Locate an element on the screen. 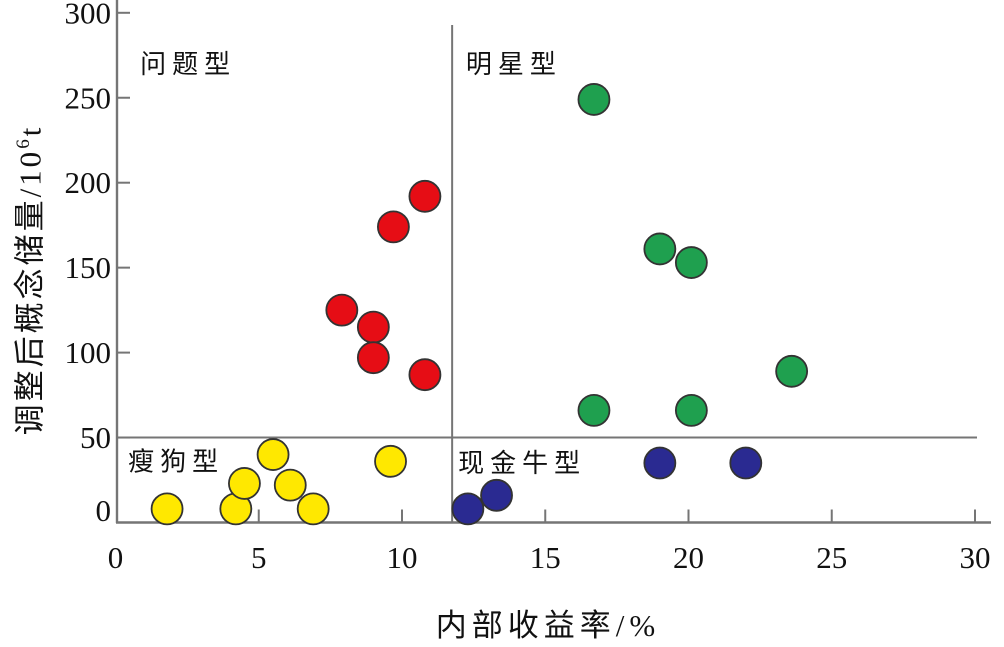 The height and width of the screenshot is (647, 1004). x-tick-label: 15 is located at coordinates (545, 557).